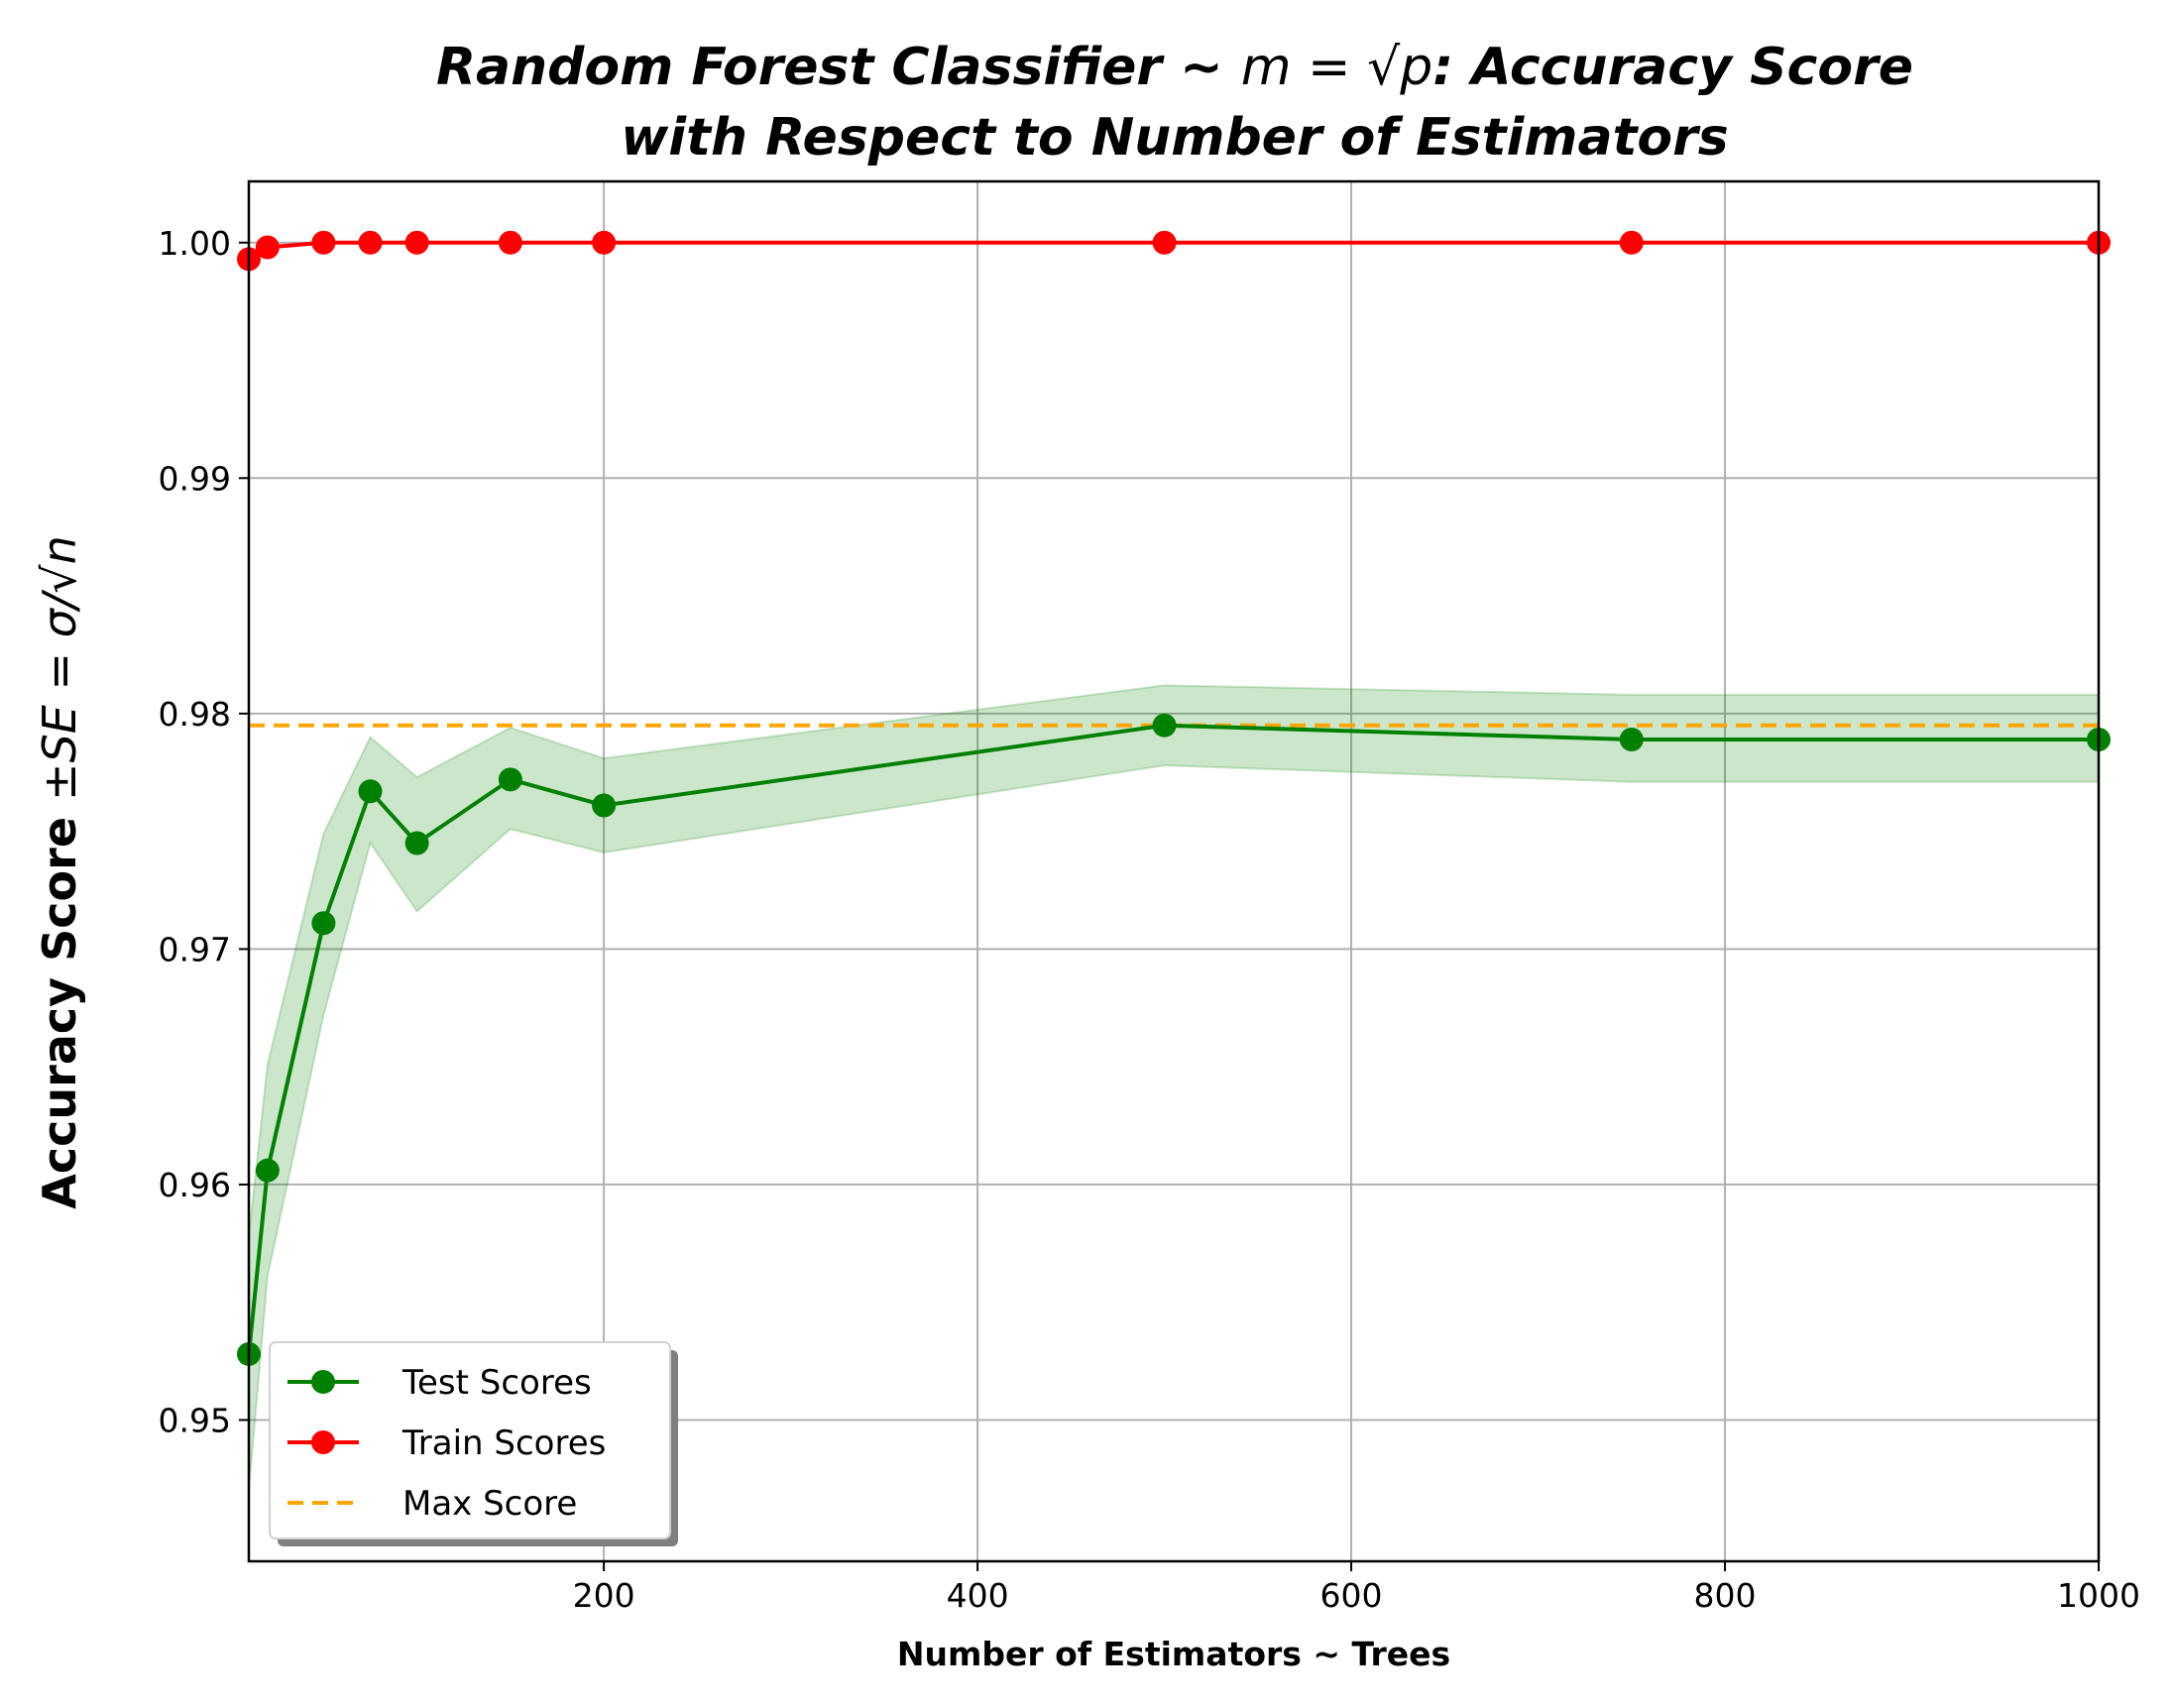 This screenshot has width=2173, height=1708. I want to click on x-axis-ticks: 200 400 600 800 1000, so click(1356, 1588).